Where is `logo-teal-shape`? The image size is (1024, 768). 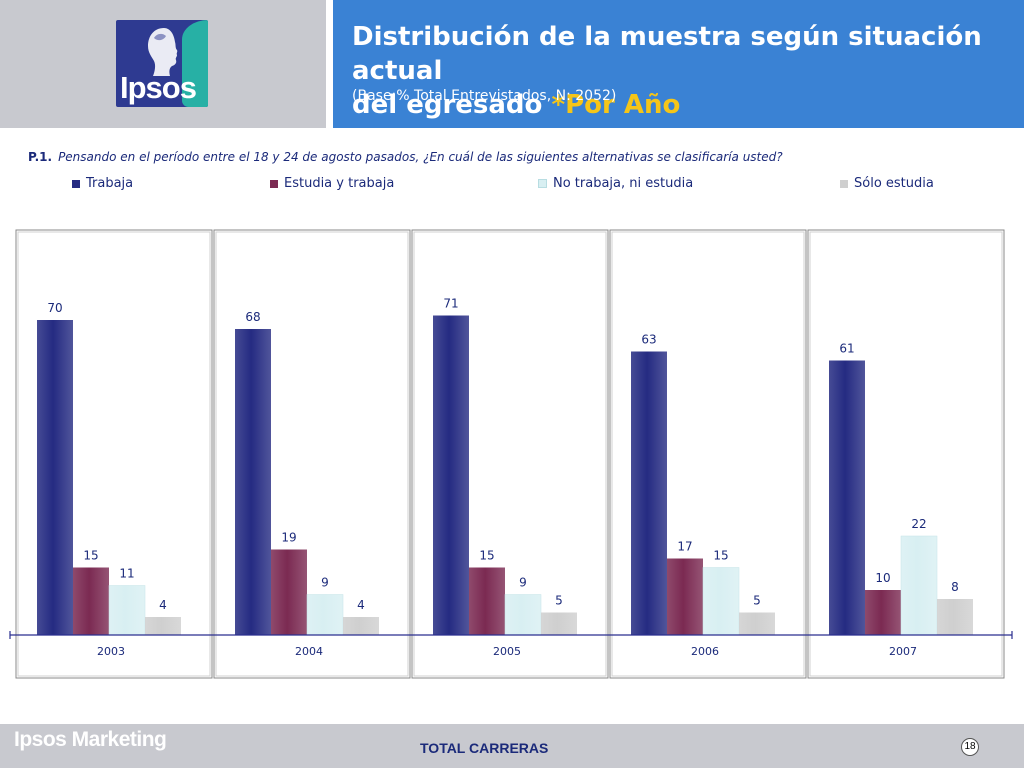
logo-teal-shape is located at coordinates (195, 63).